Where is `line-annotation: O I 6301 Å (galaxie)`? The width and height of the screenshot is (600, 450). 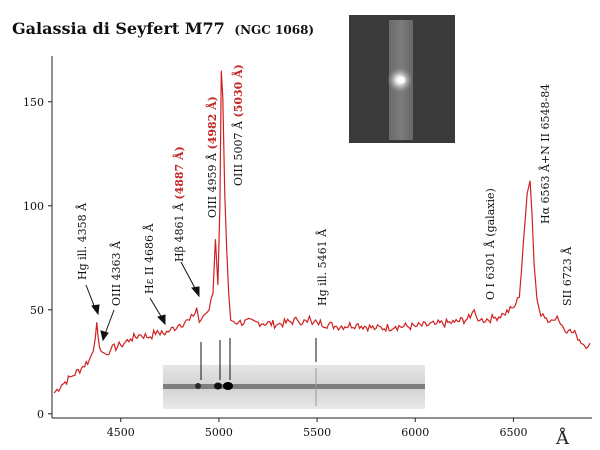
line-annotation: O I 6301 Å (galaxie) is located at coordinates (490, 244).